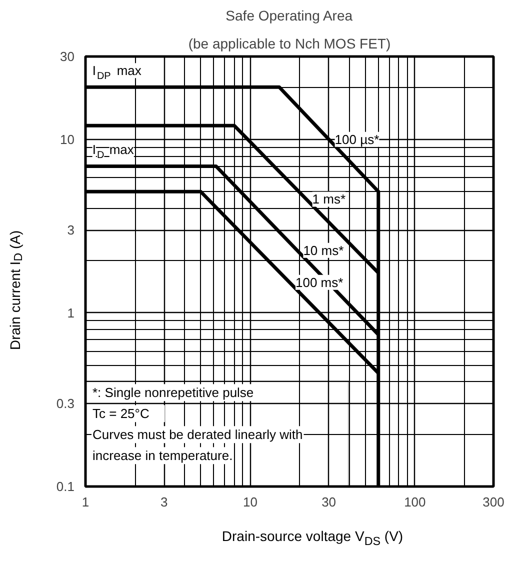  Describe the element at coordinates (329, 502) in the screenshot. I see `x-tick-label: 30` at that location.